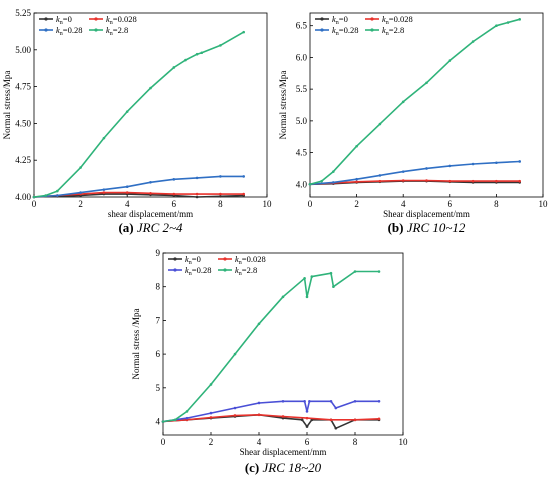 The width and height of the screenshot is (550, 485). Describe the element at coordinates (23, 87) in the screenshot. I see `y-tick-label: 4.75` at that location.